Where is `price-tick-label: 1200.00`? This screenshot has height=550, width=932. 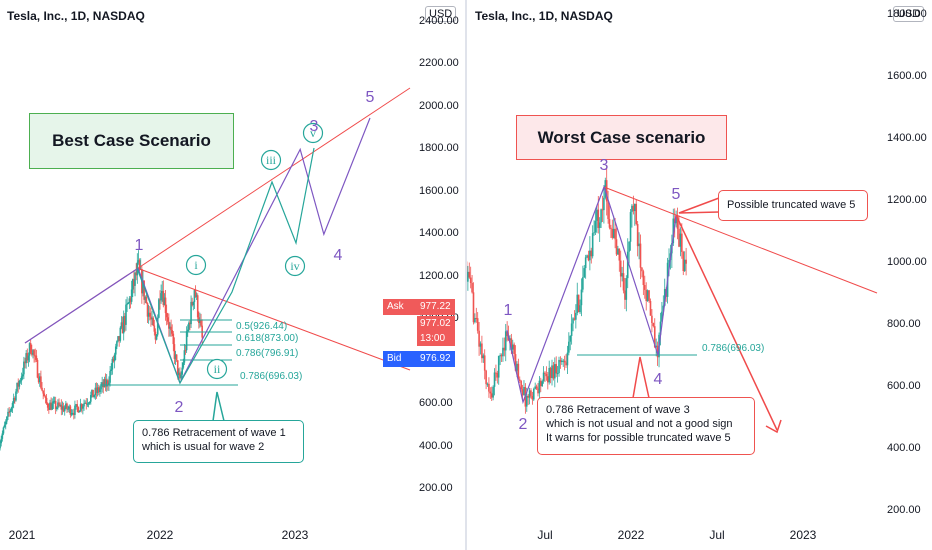 price-tick-label: 1200.00 is located at coordinates (907, 200).